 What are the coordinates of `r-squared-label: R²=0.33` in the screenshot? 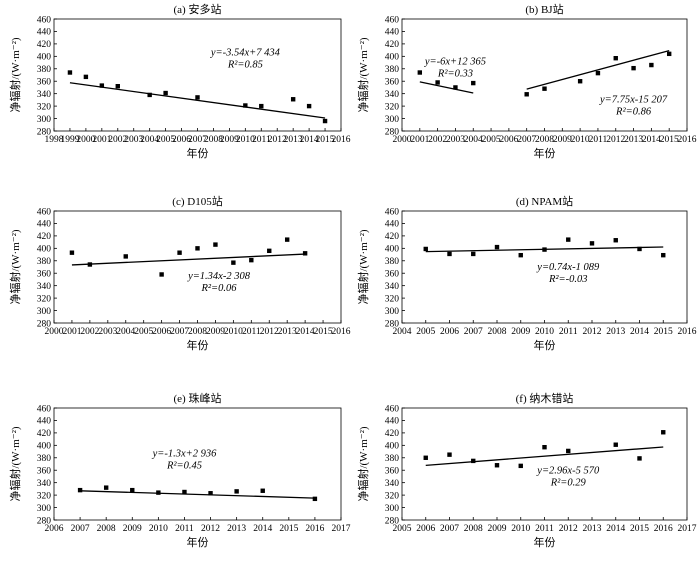 It's located at (455, 73).